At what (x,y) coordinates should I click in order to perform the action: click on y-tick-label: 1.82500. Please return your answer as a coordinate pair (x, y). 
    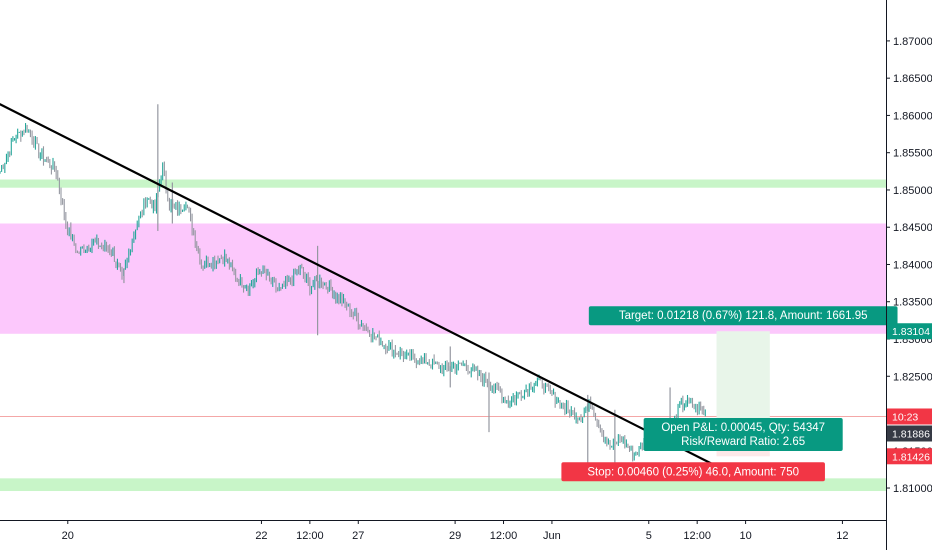
    Looking at the image, I should click on (912, 377).